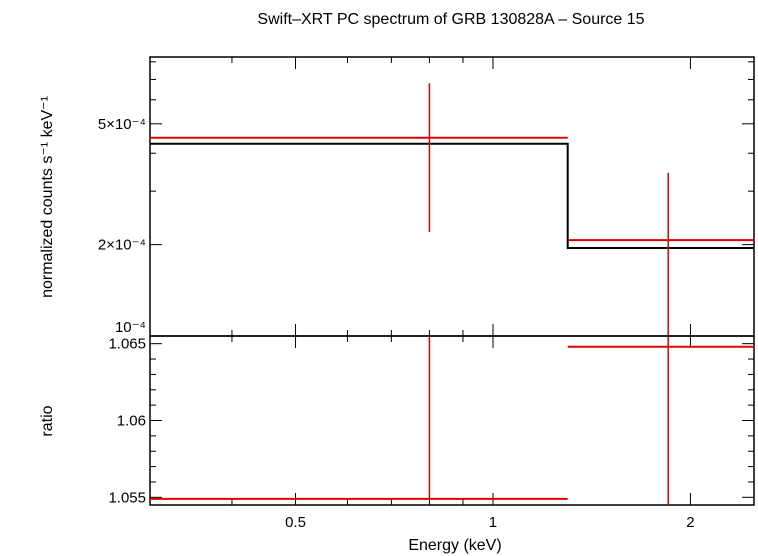 Image resolution: width=758 pixels, height=556 pixels. Describe the element at coordinates (493, 522) in the screenshot. I see `x-tick-label: 1` at that location.